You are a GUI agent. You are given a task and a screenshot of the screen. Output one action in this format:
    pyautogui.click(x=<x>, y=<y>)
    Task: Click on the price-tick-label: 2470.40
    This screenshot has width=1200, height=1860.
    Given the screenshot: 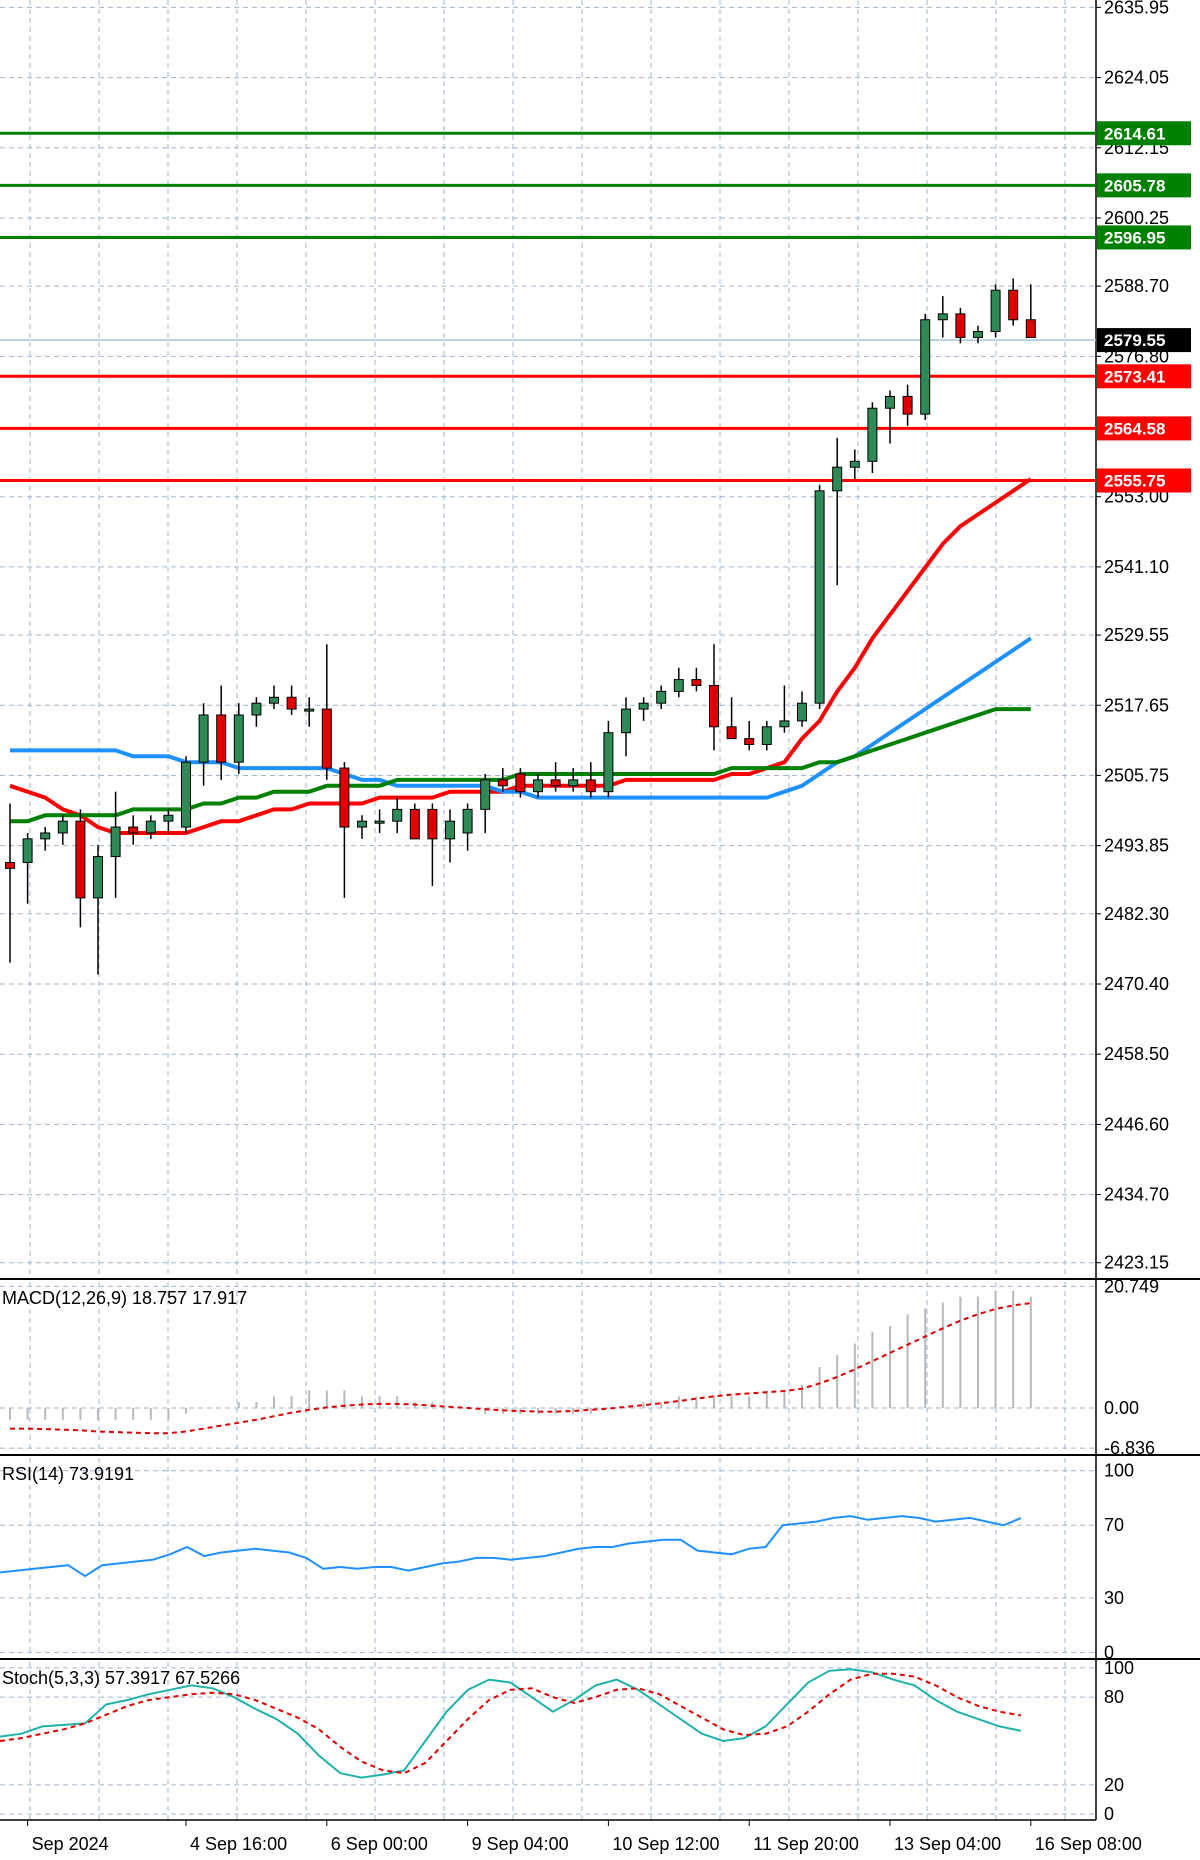 What is the action you would take?
    pyautogui.click(x=1136, y=984)
    